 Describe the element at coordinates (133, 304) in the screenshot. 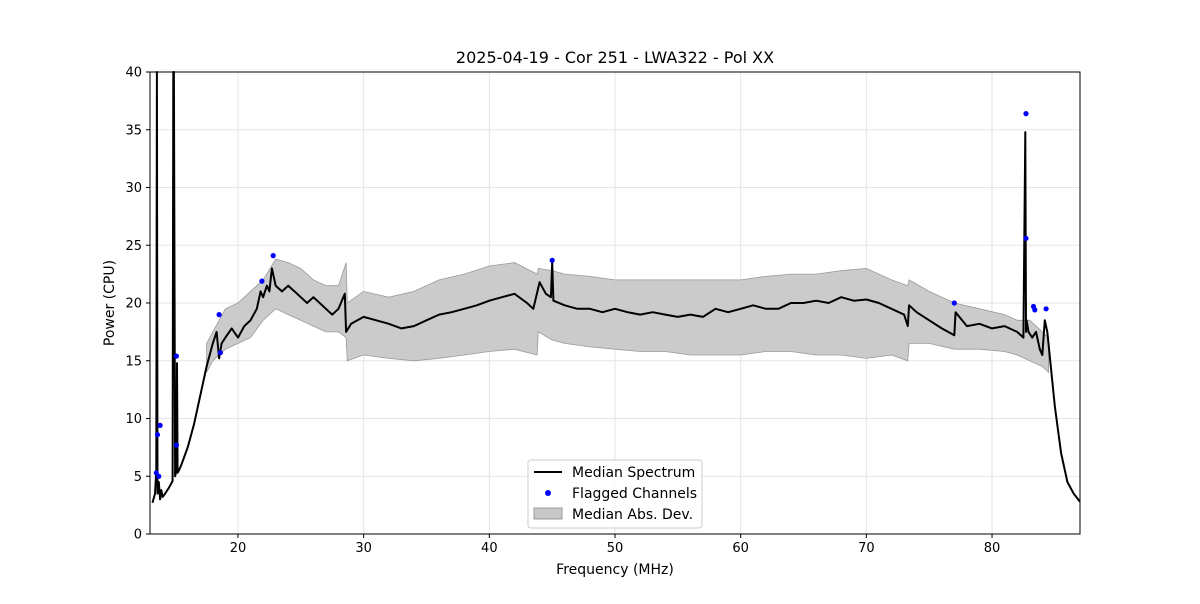

I see `y-tick-label: 20` at that location.